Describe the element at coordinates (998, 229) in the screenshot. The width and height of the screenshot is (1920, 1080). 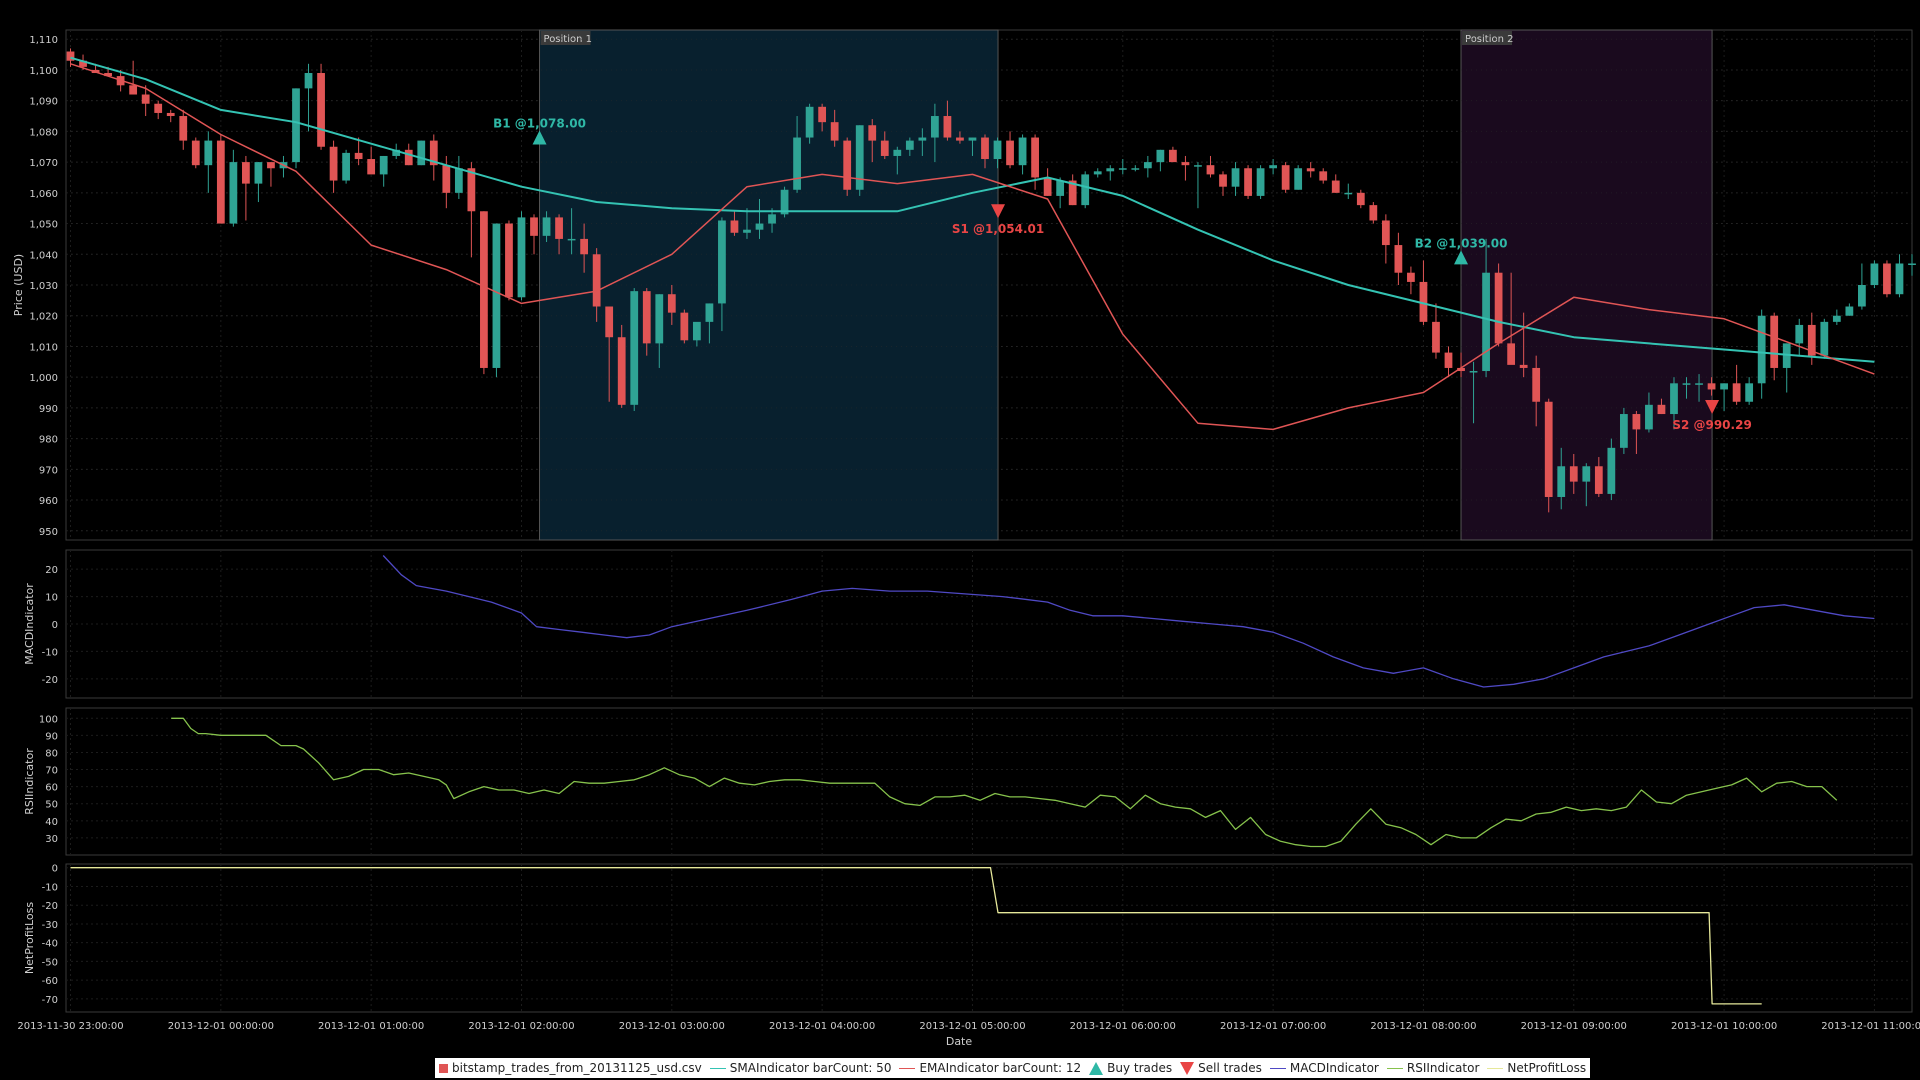
I see `trade-label-s1: S1 @1,054.01` at that location.